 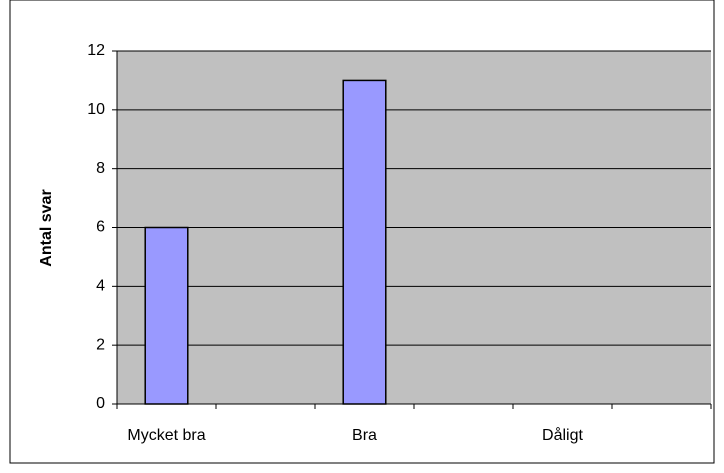 What do you see at coordinates (100, 168) in the screenshot?
I see `y-tick-label: 8` at bounding box center [100, 168].